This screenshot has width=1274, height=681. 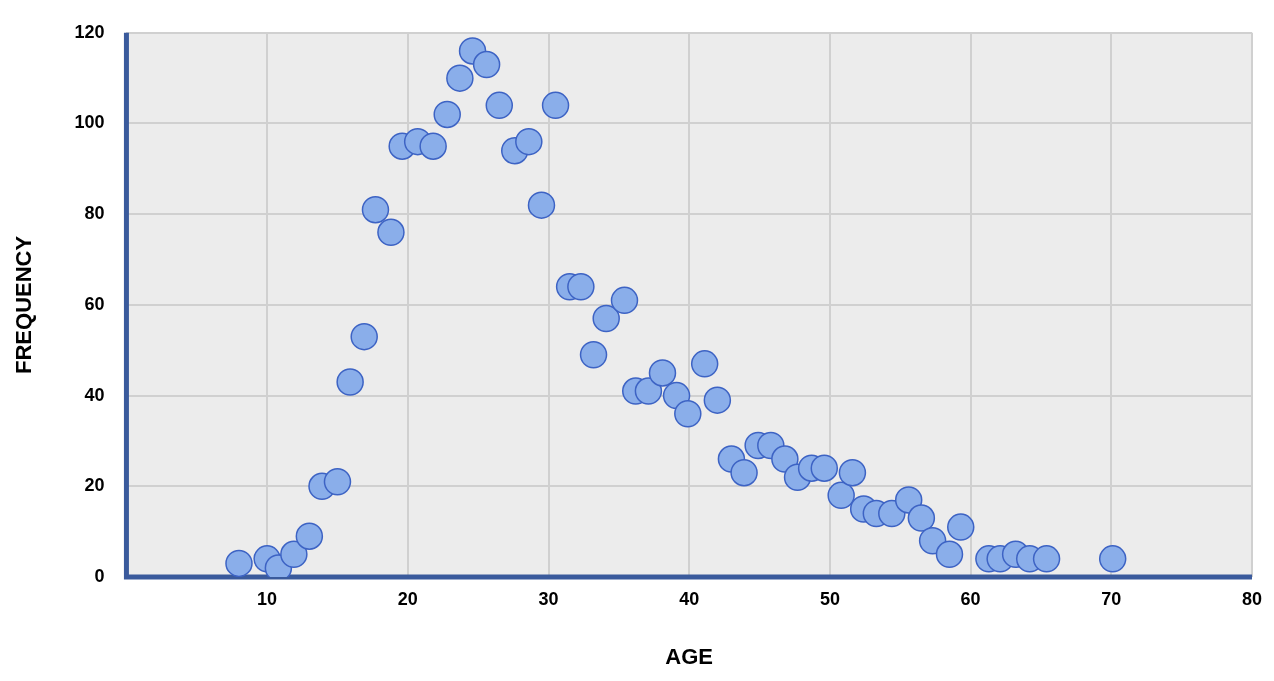 I want to click on y-tick-label: 80, so click(x=94, y=213).